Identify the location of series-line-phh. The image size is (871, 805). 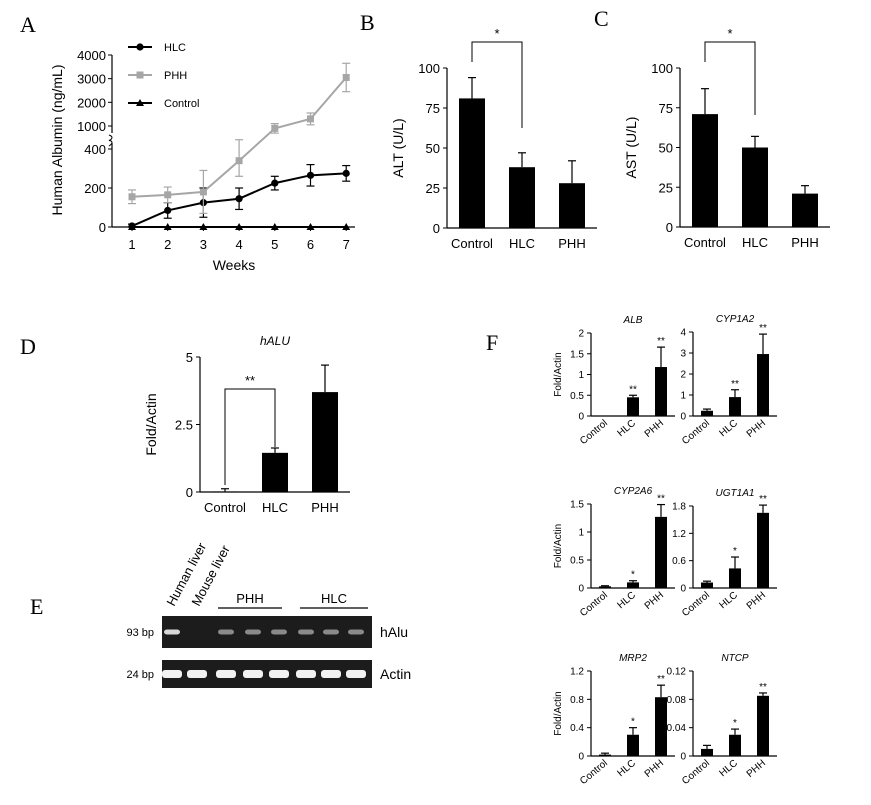
(239, 137).